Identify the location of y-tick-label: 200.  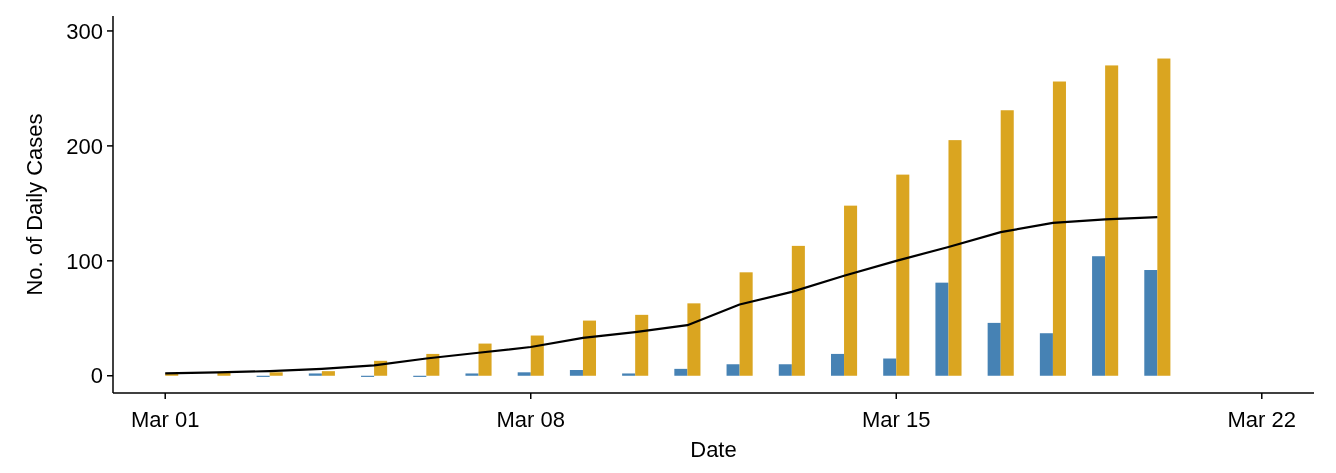
(84, 146).